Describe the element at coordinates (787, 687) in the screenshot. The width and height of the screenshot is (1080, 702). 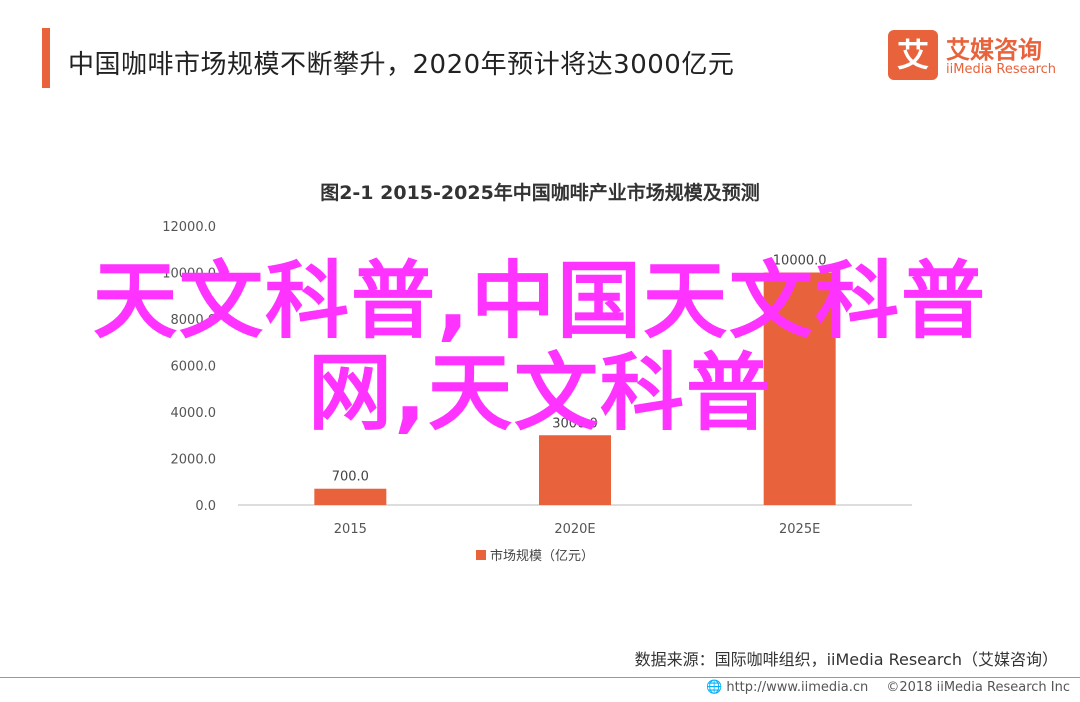
I see `footer-url: 🌐 http://www.iimedia.cn` at that location.